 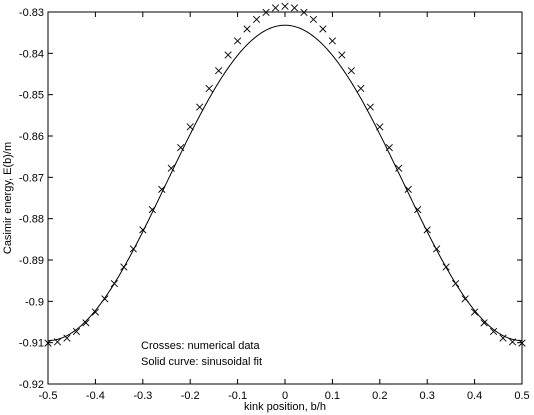 I want to click on x-tick-label: 0.3, so click(x=427, y=396).